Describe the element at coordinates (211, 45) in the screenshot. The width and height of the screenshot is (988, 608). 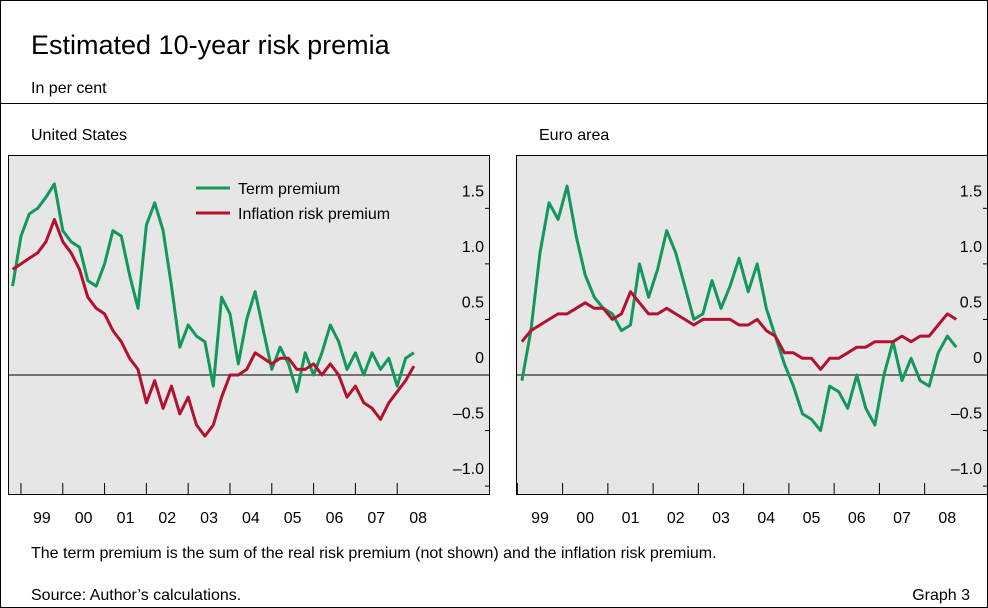
I see `page-title: Estimated 10-year risk premia` at that location.